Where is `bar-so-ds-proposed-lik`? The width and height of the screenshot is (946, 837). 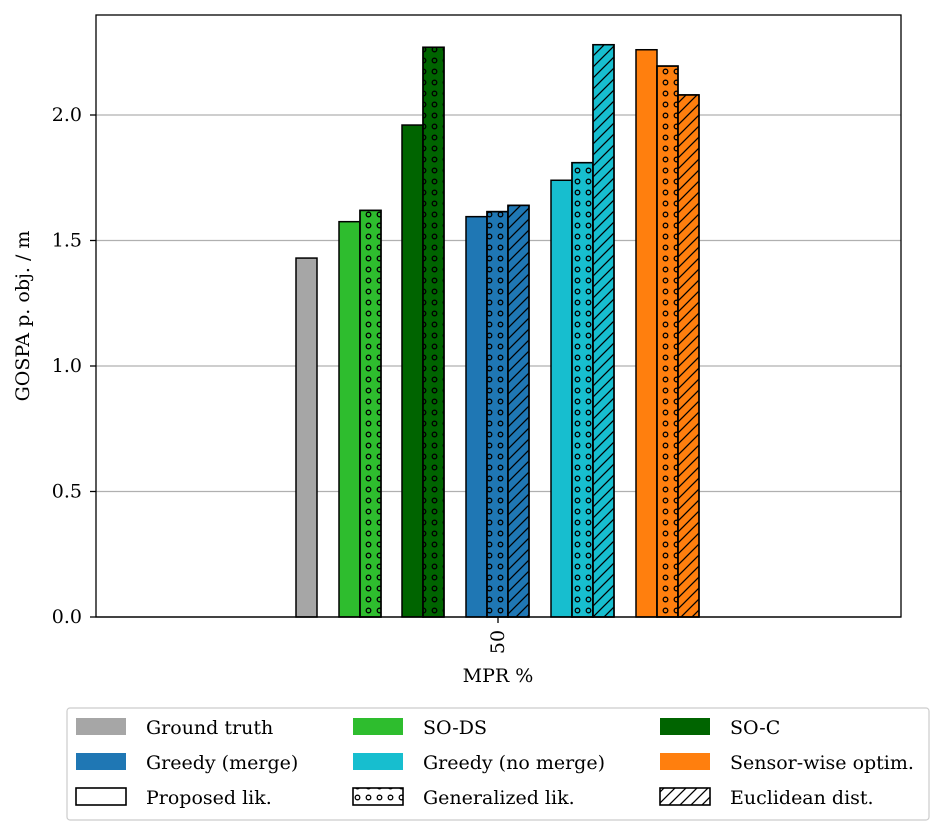 bar-so-ds-proposed-lik is located at coordinates (349, 419).